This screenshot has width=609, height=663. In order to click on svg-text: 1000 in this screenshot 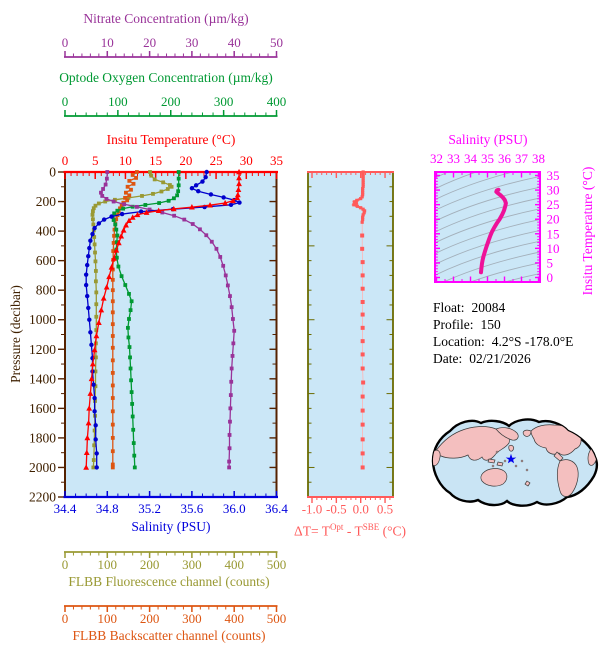, I will do `click(42, 319)`.